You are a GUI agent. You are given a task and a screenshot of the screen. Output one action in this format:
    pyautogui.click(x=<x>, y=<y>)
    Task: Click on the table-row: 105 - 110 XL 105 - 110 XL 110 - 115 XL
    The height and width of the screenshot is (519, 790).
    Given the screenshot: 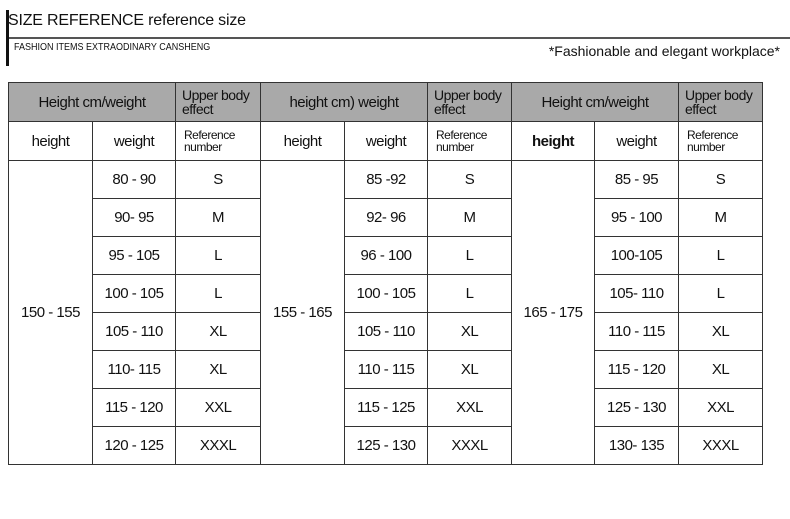 What is the action you would take?
    pyautogui.click(x=386, y=331)
    